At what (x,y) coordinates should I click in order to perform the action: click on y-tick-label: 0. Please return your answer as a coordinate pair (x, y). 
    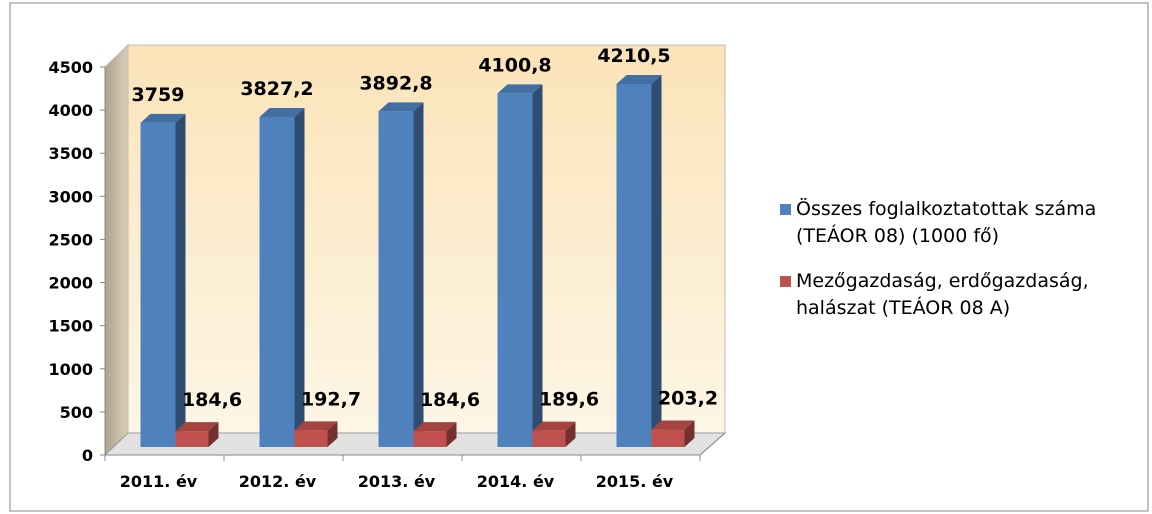
    Looking at the image, I should click on (87, 455).